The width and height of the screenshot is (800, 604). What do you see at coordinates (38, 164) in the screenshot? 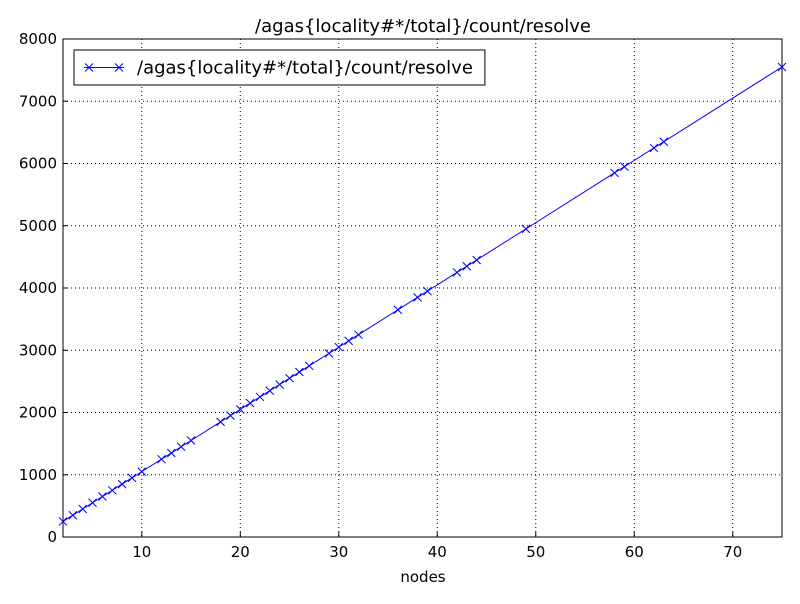
I see `y-tick-label: 6000` at bounding box center [38, 164].